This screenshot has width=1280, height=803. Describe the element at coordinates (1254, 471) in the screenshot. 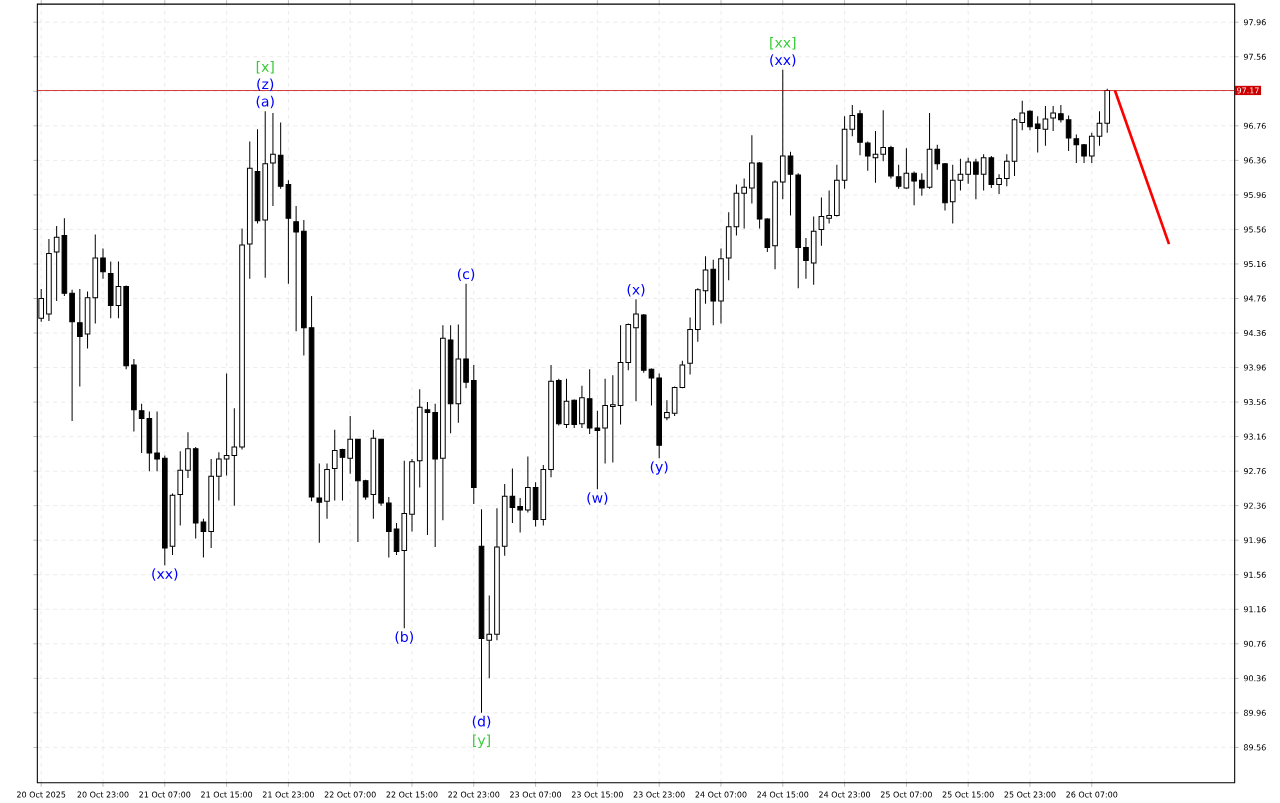

I see `y-tick-label: 92.76` at that location.